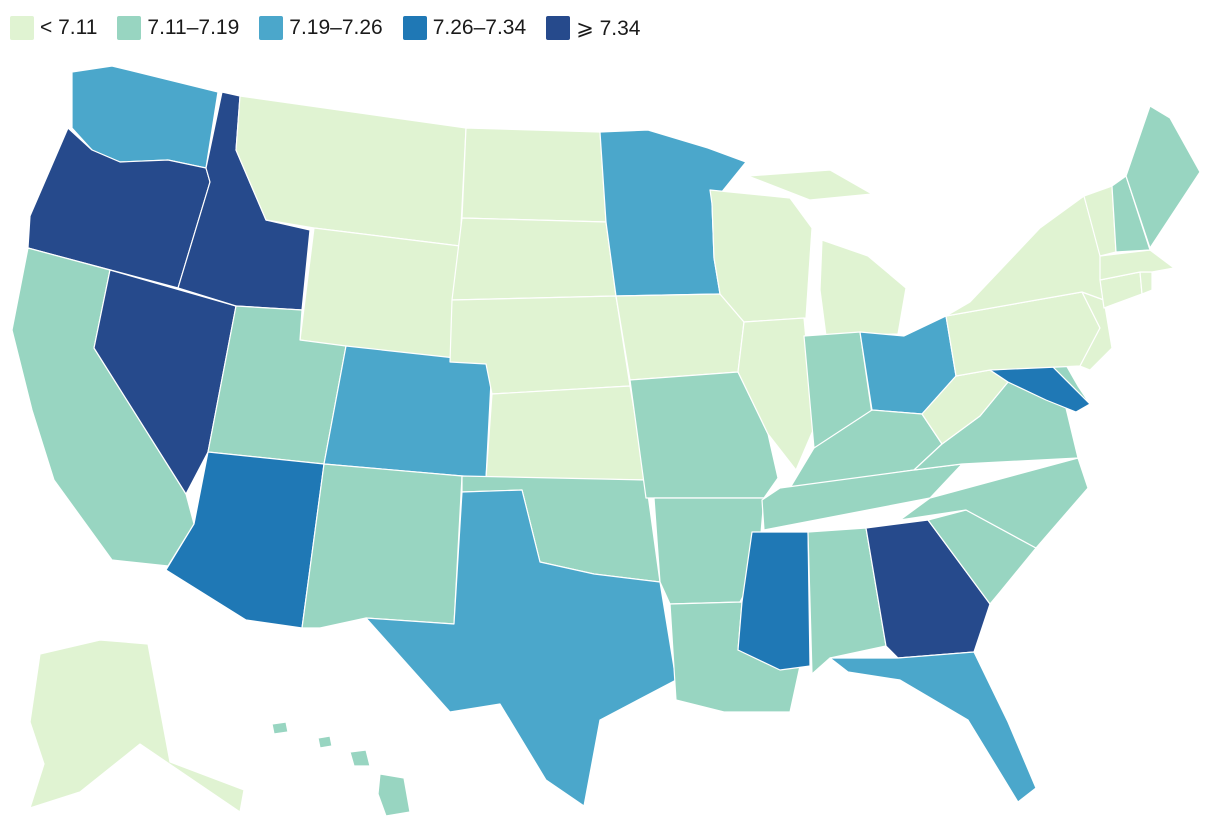 This screenshot has height=830, width=1220. Describe the element at coordinates (479, 27) in the screenshot. I see `legend-label: 7.26–7.34` at that location.